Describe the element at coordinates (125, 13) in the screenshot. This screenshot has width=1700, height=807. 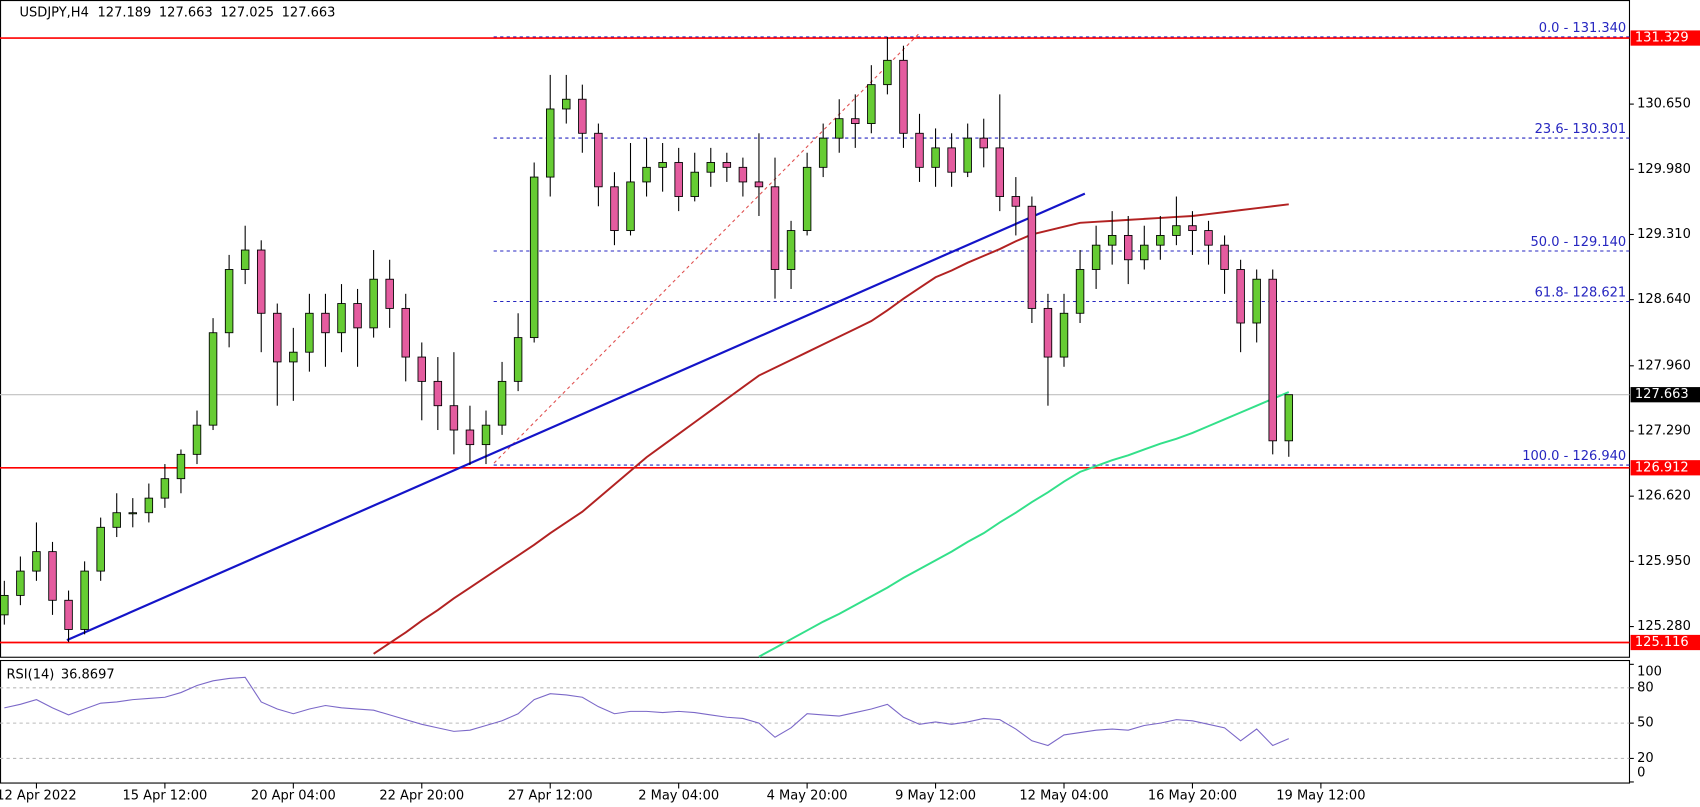
I see `ohlc-value: 127.189` at that location.